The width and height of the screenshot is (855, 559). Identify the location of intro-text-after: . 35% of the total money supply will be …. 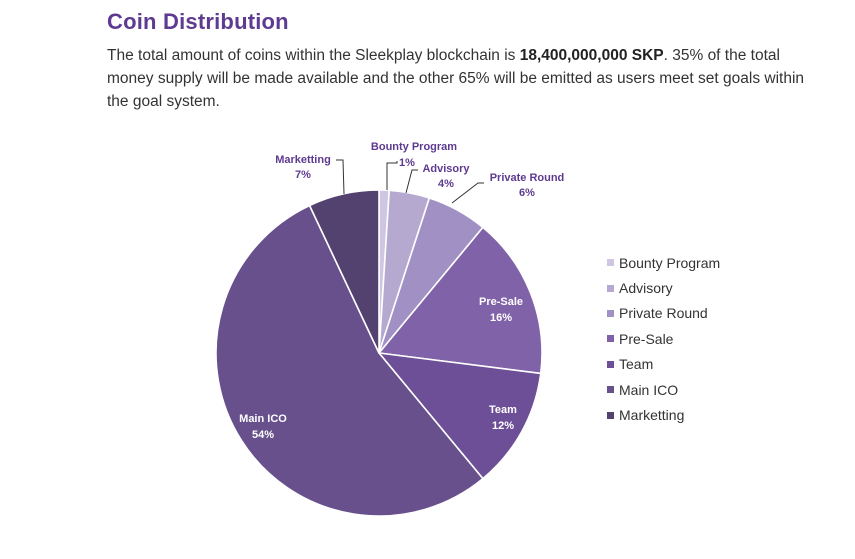
(456, 78).